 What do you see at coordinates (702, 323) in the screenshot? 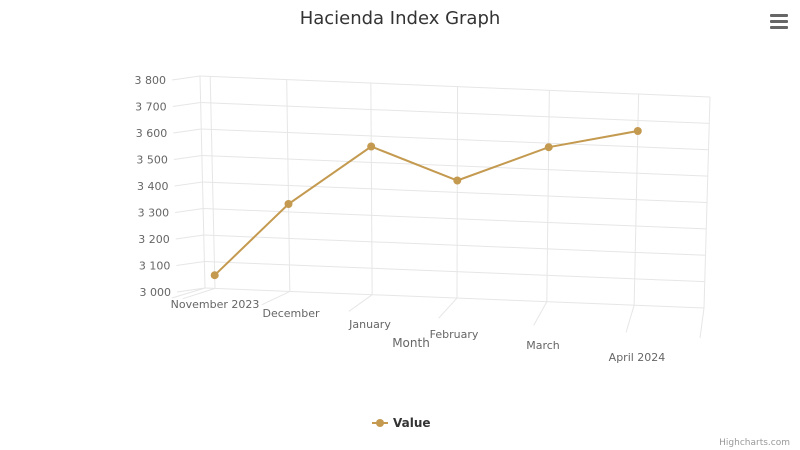
I see `floor-right-edge` at bounding box center [702, 323].